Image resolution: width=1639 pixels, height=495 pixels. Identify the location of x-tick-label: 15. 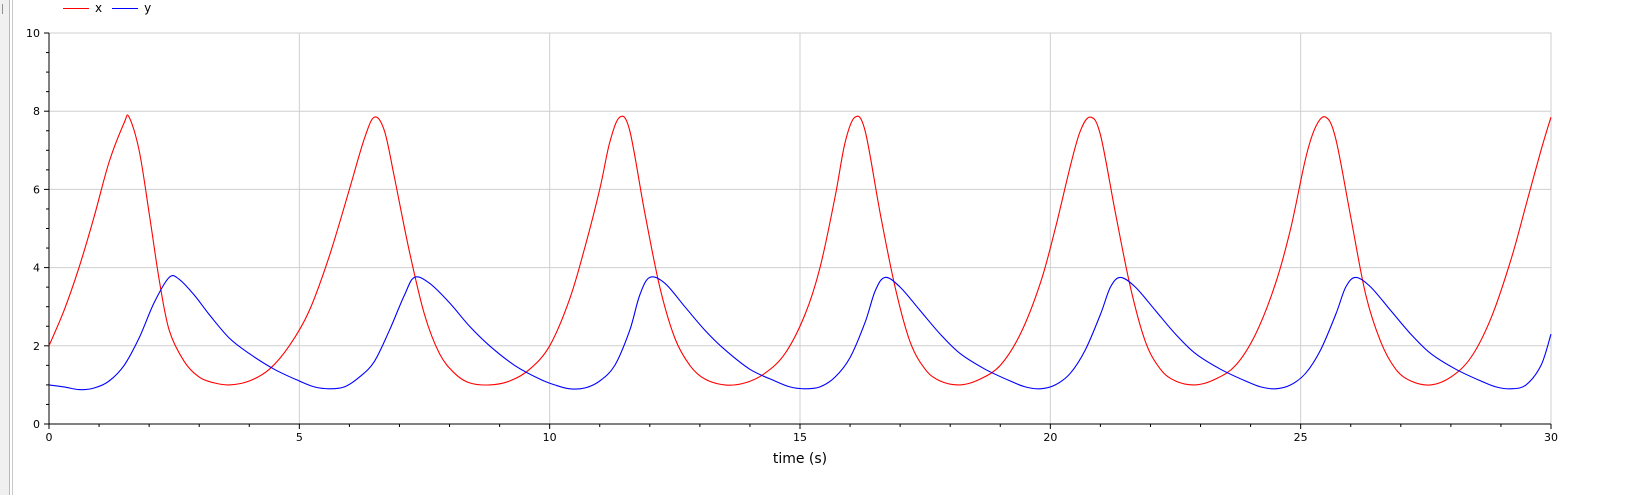
(800, 437).